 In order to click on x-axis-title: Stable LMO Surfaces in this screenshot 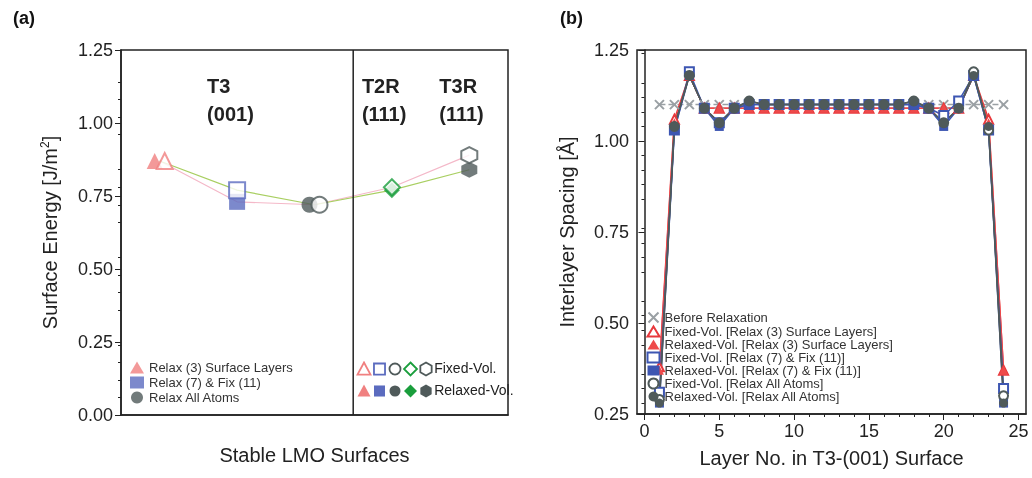, I will do `click(314, 455)`.